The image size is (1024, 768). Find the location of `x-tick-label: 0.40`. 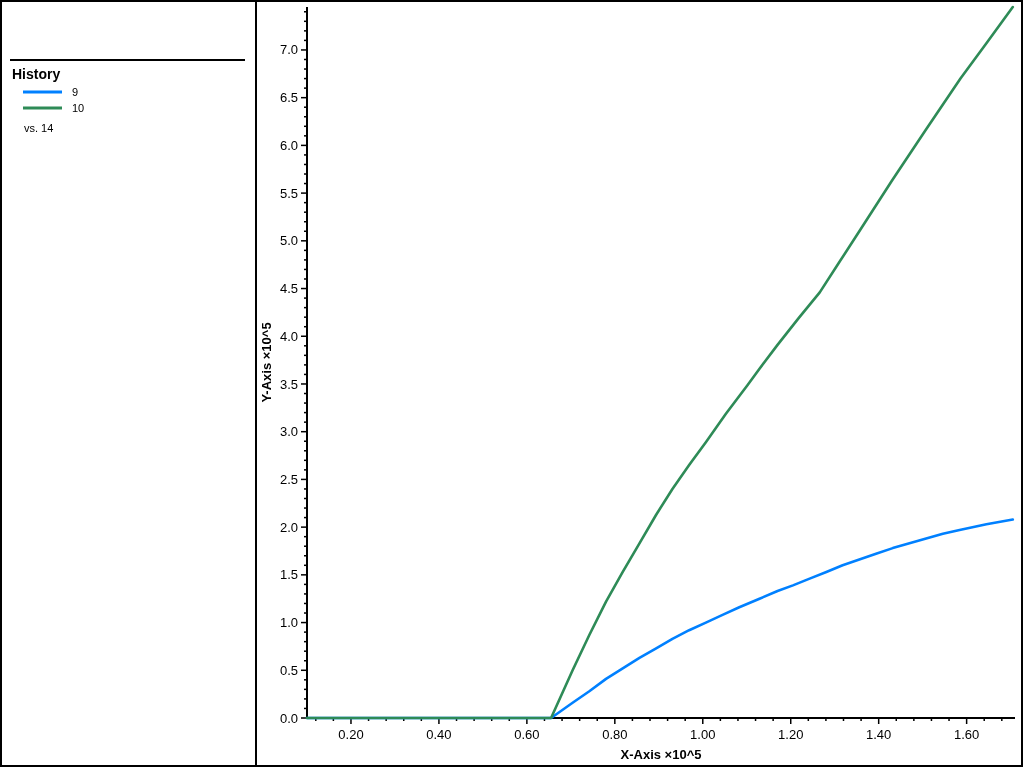

x-tick-label: 0.40 is located at coordinates (439, 734).